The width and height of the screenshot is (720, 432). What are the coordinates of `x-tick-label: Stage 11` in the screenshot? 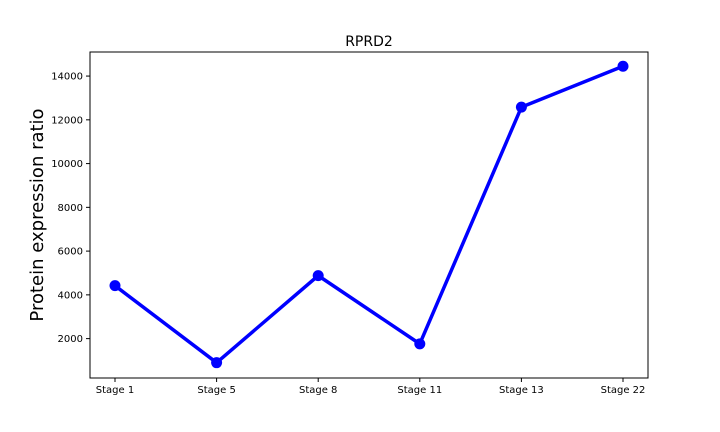 It's located at (419, 390).